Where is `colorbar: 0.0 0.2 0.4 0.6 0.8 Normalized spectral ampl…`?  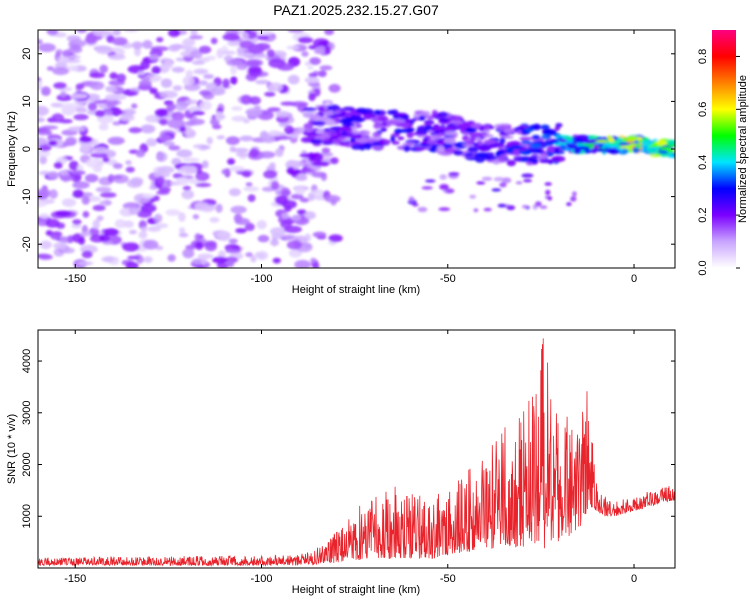 colorbar: 0.0 0.2 0.4 0.6 0.8 Normalized spectral ampl… is located at coordinates (723, 153).